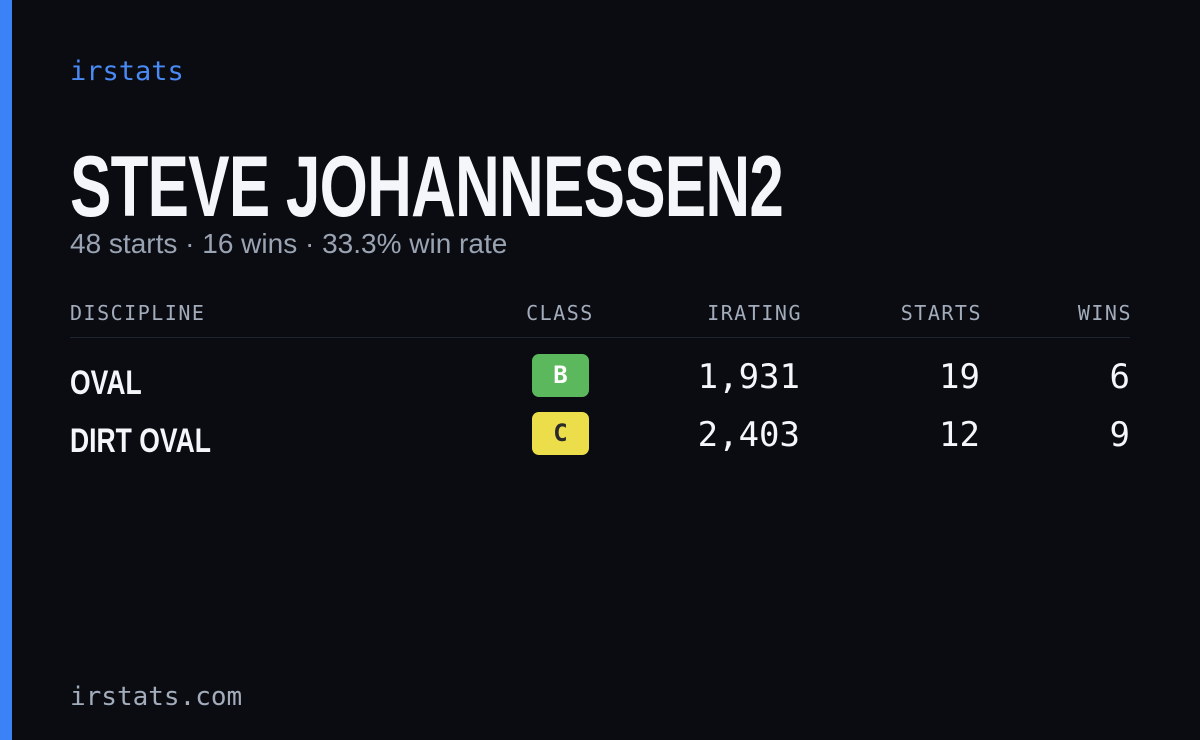 The height and width of the screenshot is (740, 1200). Describe the element at coordinates (754, 313) in the screenshot. I see `column-header: IRATING` at that location.